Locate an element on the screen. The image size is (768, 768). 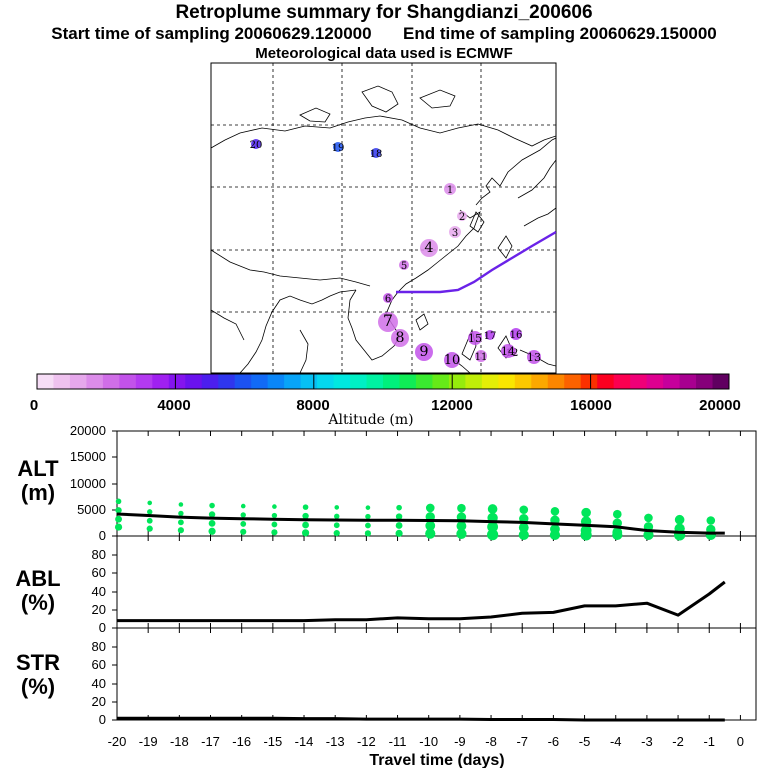
day-label: 11 is located at coordinates (481, 357).